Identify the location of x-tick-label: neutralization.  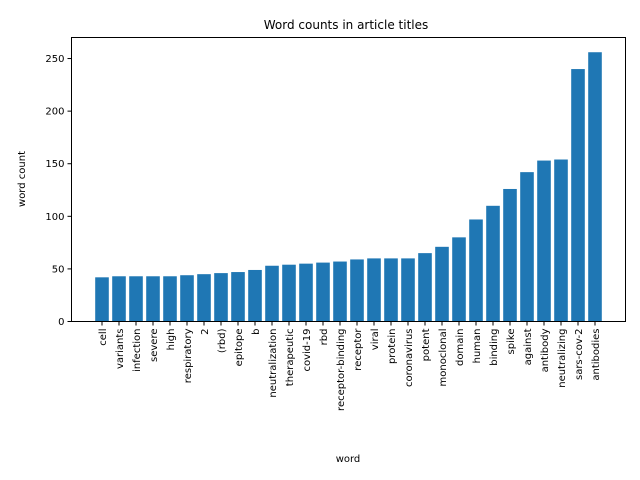
(273, 363).